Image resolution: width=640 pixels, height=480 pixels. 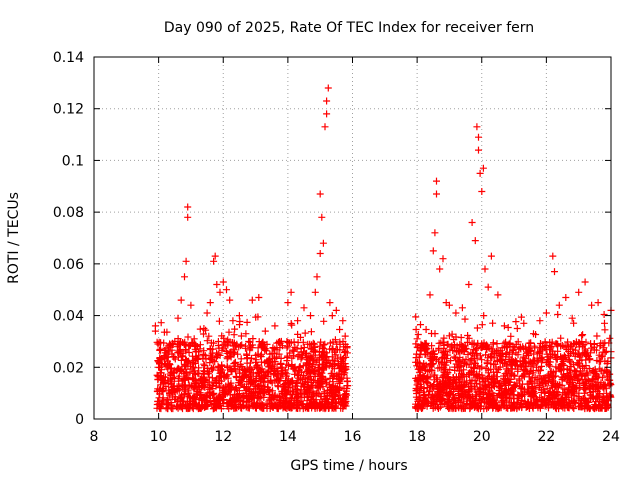 I want to click on y-tick-label: 0.08, so click(x=68, y=213).